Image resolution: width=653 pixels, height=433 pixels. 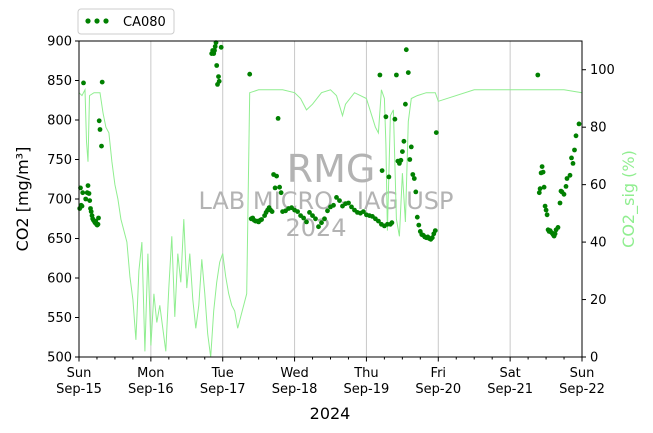 I want to click on x-axis-title: 2024, so click(x=330, y=413).